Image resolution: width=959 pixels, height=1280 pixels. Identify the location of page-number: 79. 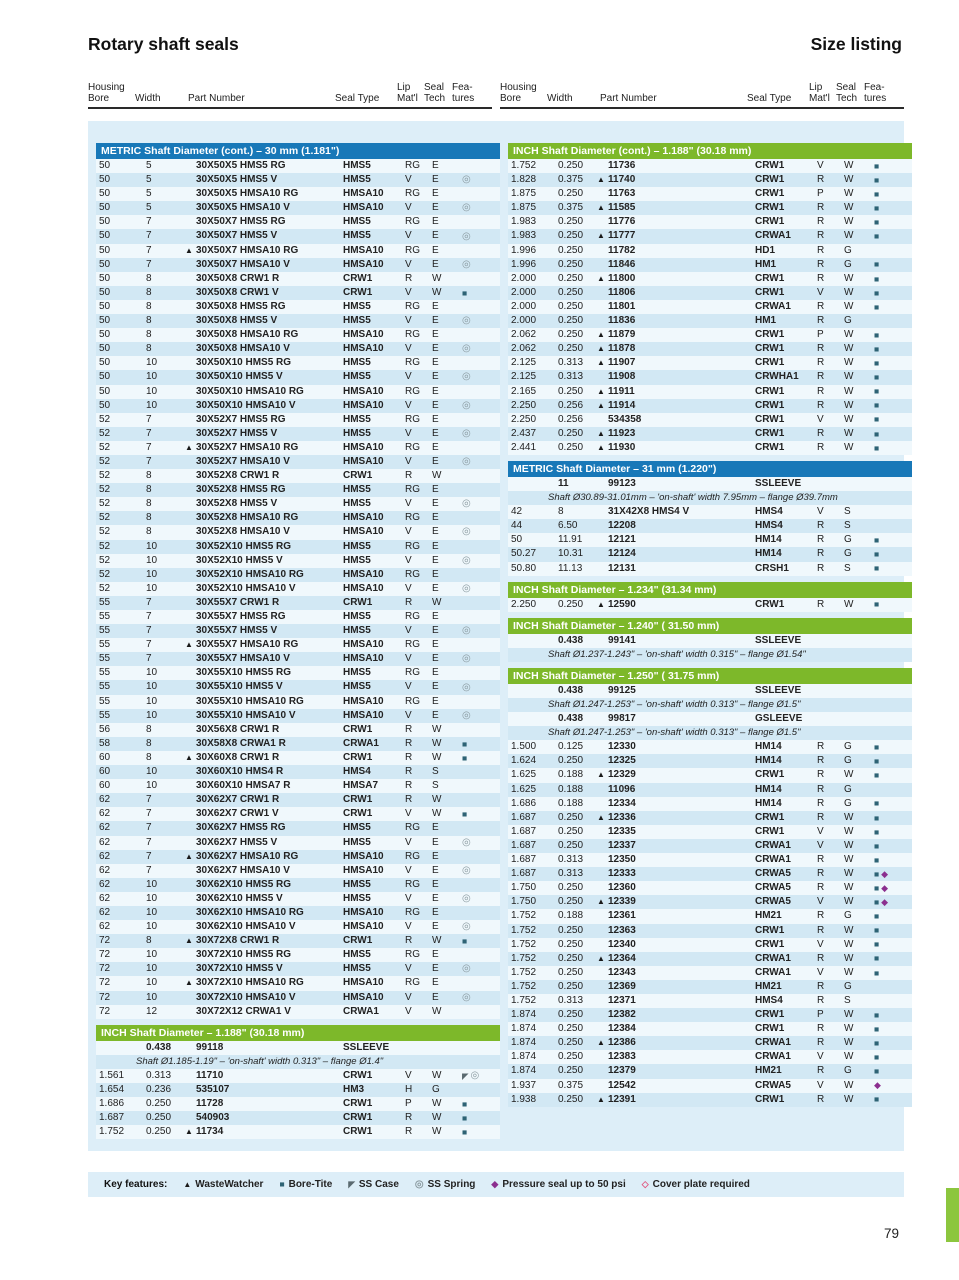
(891, 1233).